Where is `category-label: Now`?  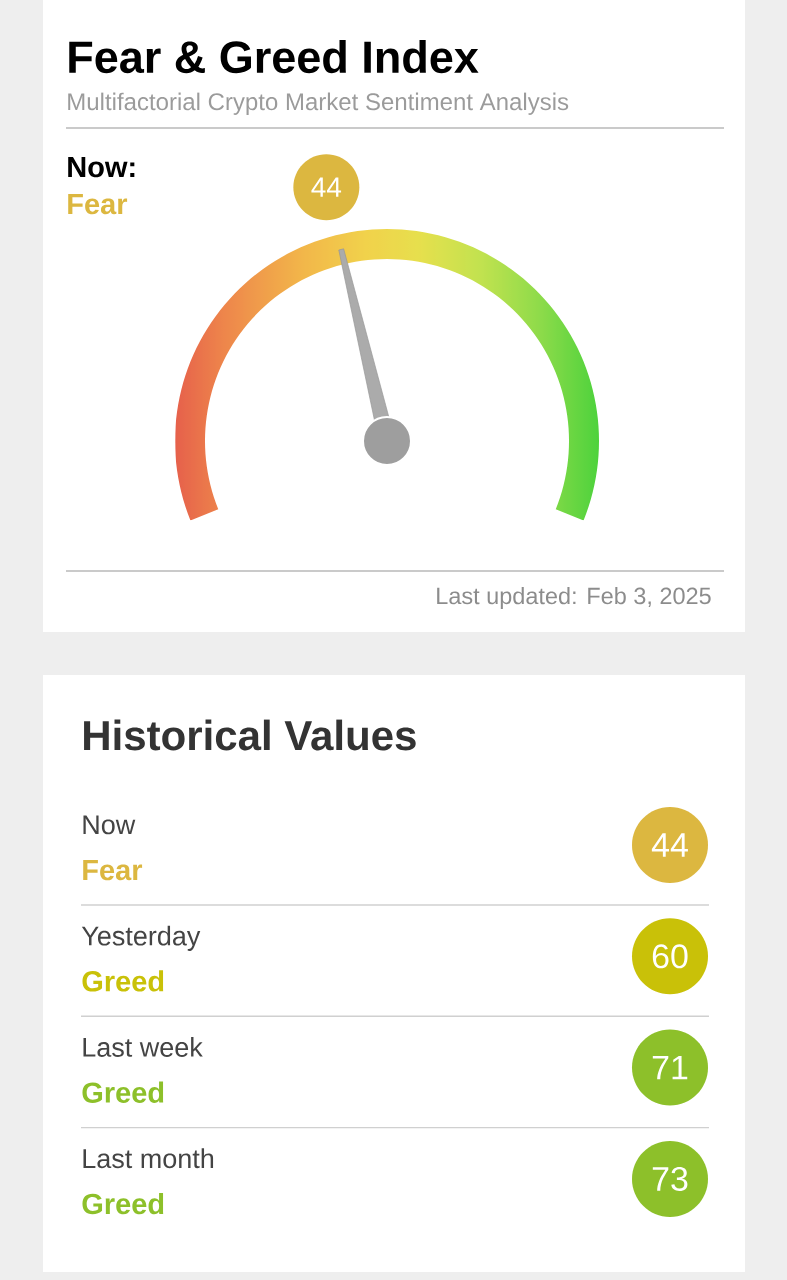 category-label: Now is located at coordinates (109, 825).